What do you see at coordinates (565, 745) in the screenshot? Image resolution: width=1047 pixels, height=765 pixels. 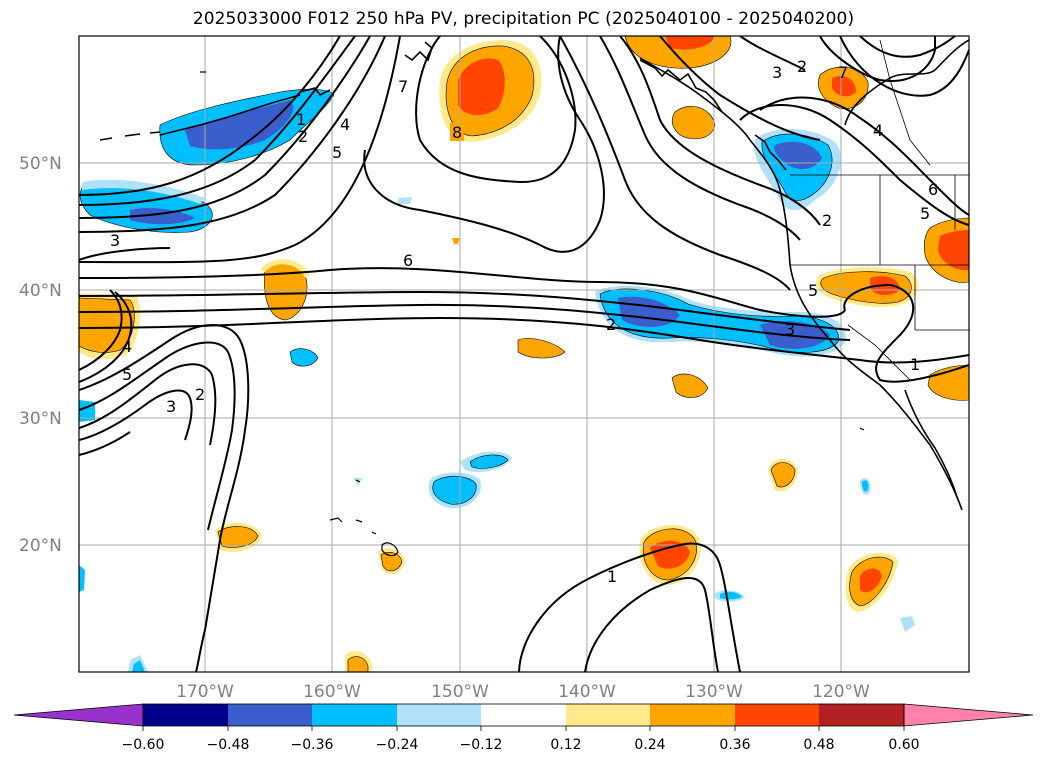 I see `colorbar-tick-label: 0.12` at bounding box center [565, 745].